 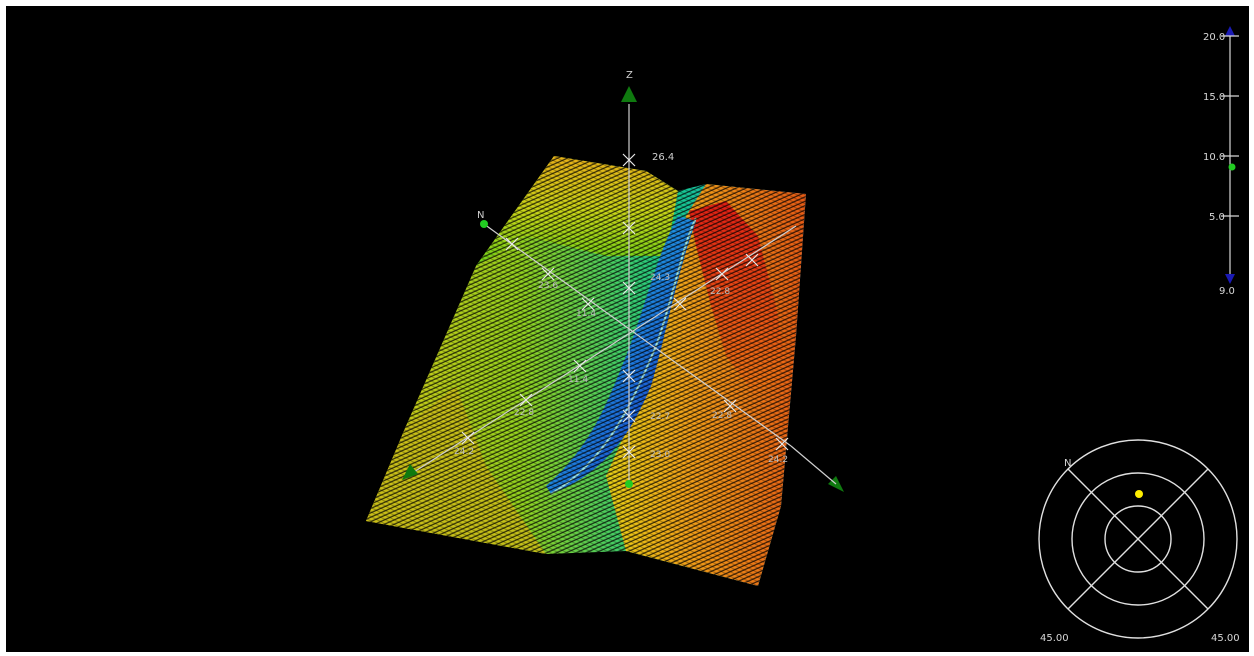 What do you see at coordinates (1139, 494) in the screenshot?
I see `compass-view-target` at bounding box center [1139, 494].